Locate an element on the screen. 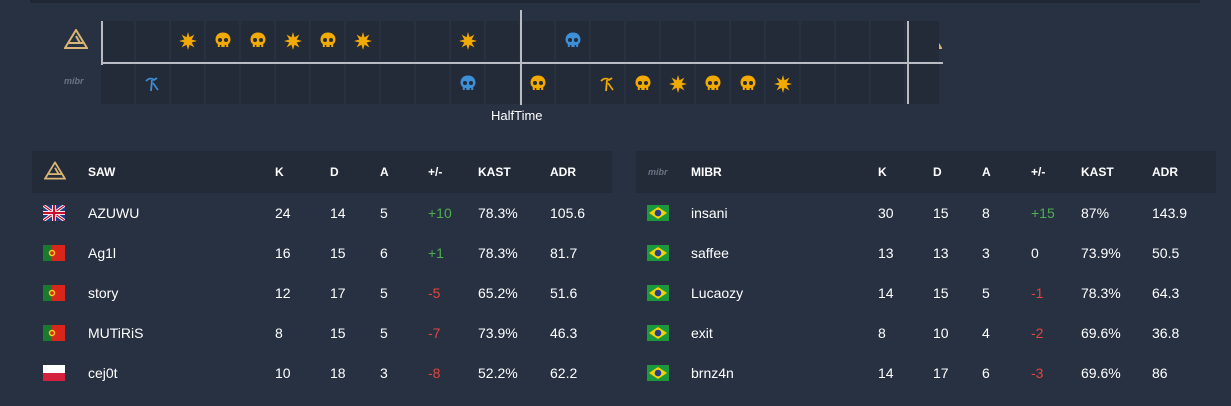 Image resolution: width=1231 pixels, height=406 pixels. adr: 46.3 is located at coordinates (564, 333).